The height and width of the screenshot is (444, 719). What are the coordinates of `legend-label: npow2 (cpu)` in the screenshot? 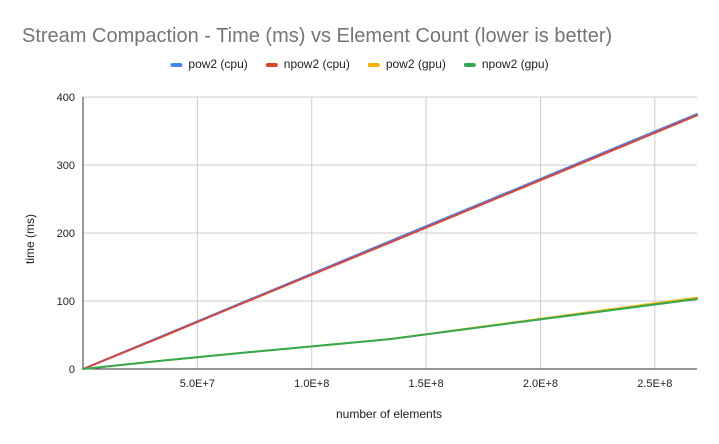 It's located at (317, 64).